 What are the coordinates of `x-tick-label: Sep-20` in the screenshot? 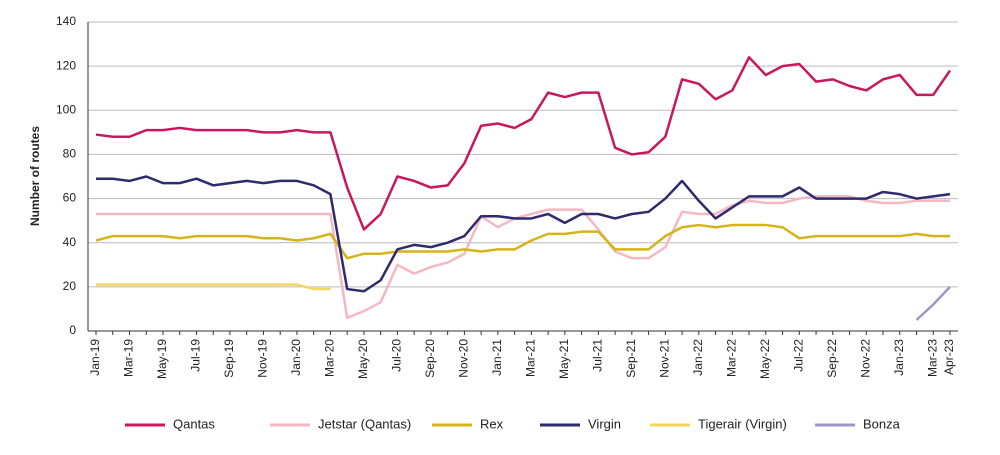 It's located at (430, 358).